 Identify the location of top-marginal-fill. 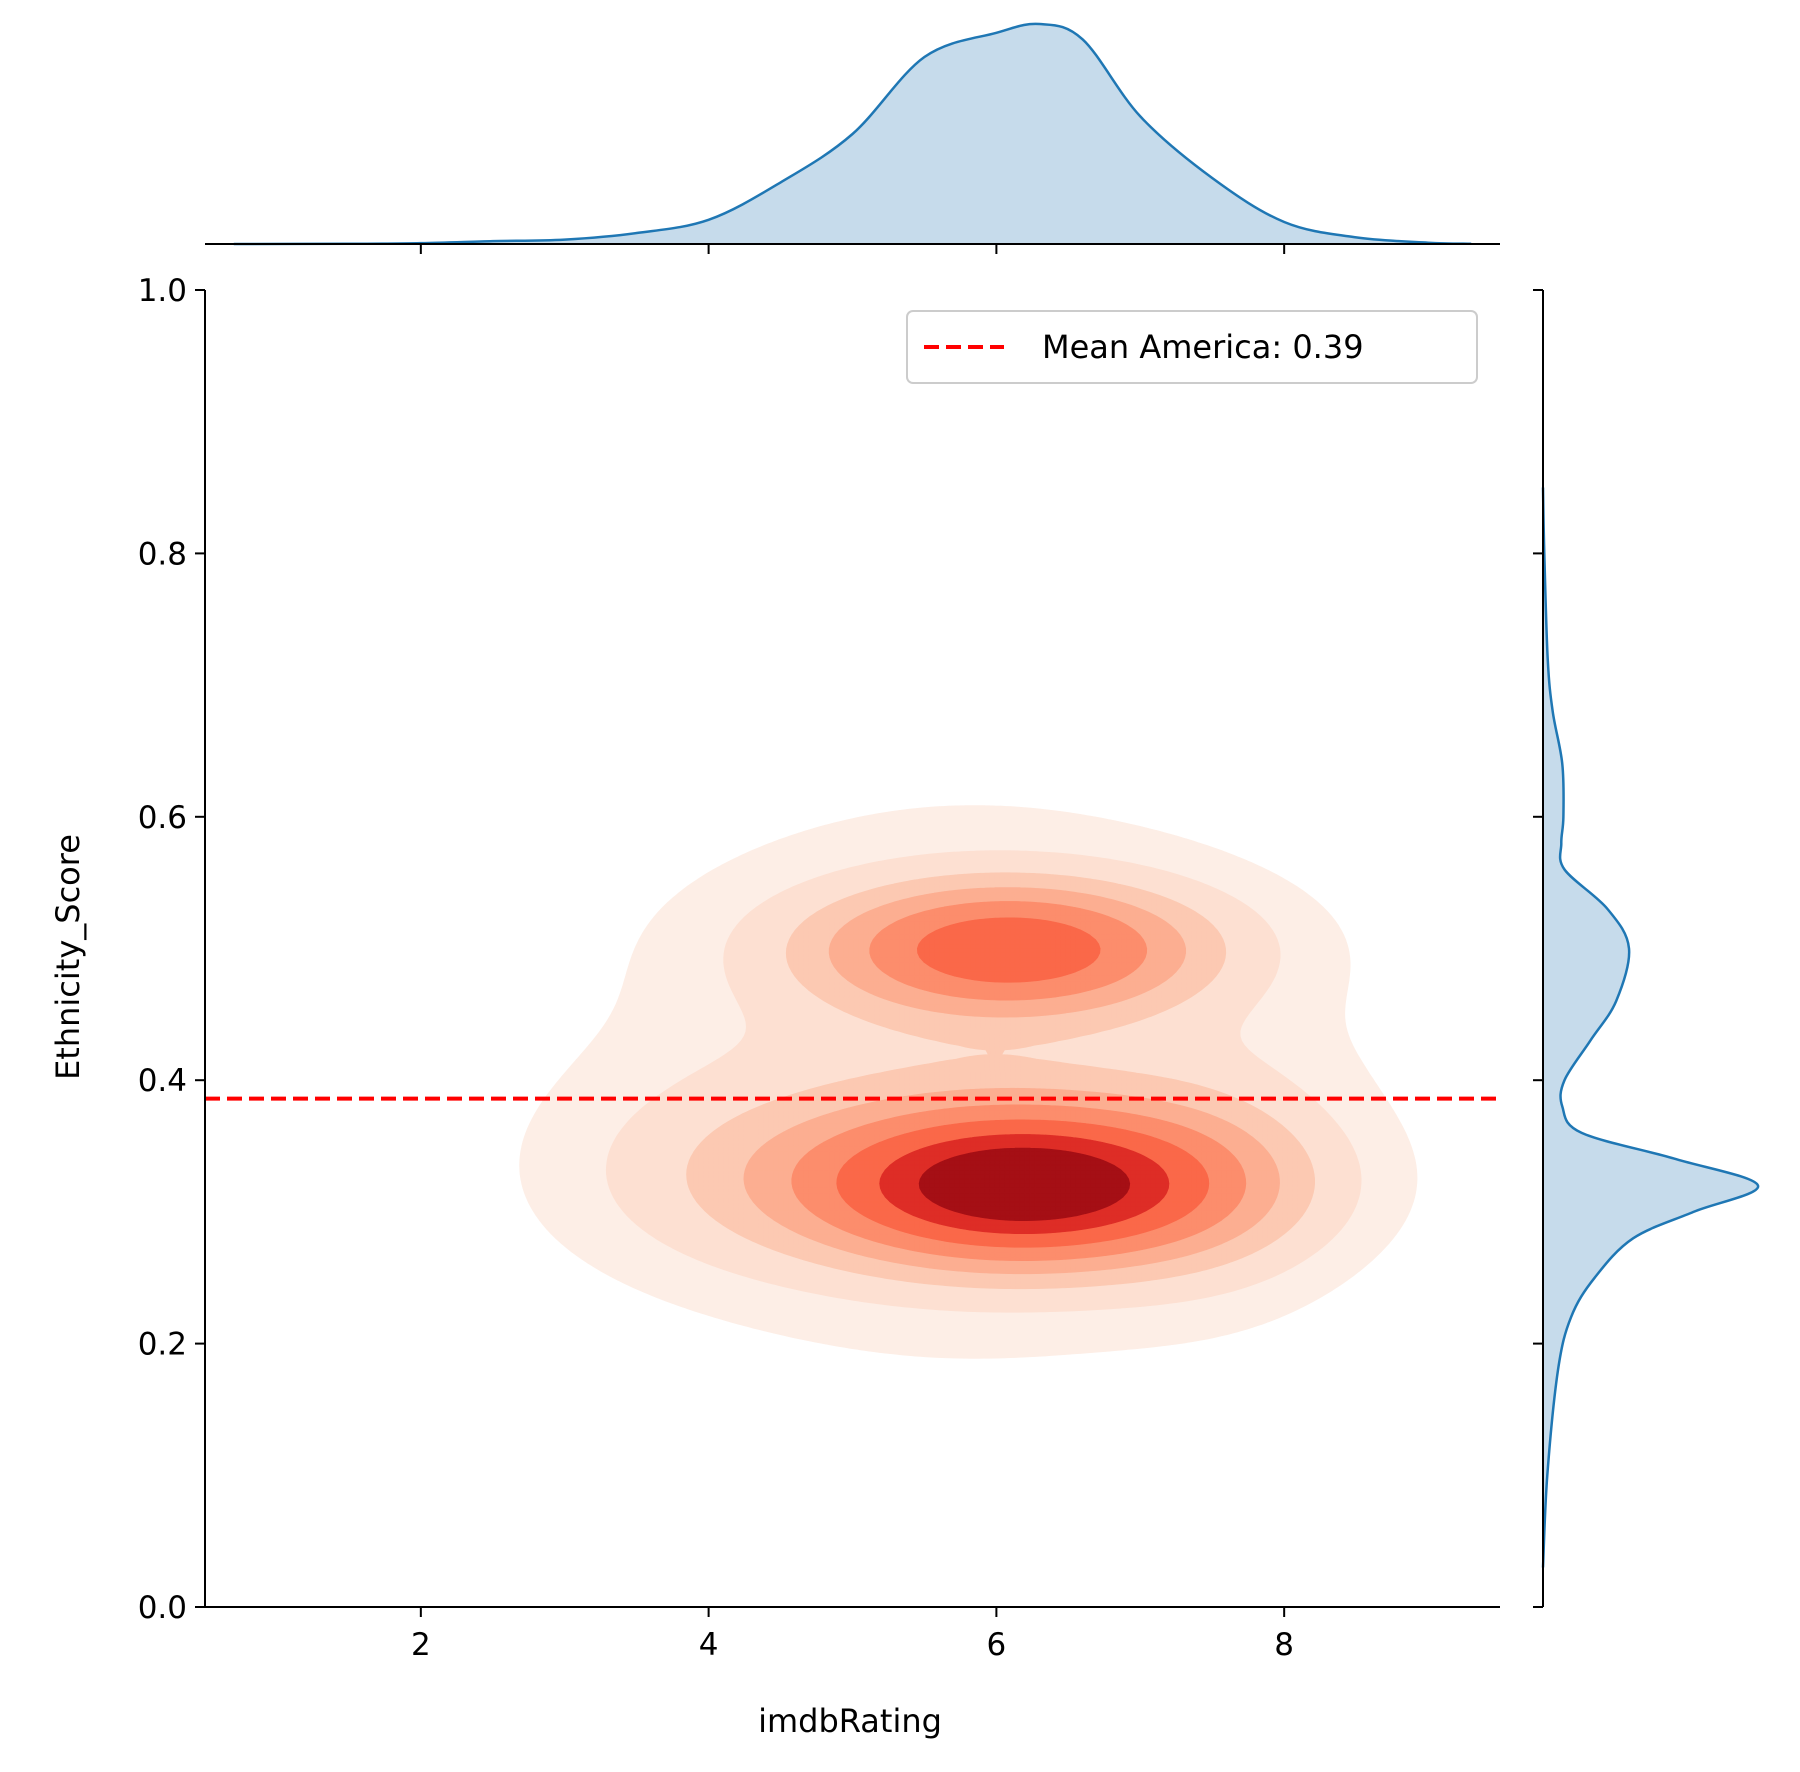
(852, 134).